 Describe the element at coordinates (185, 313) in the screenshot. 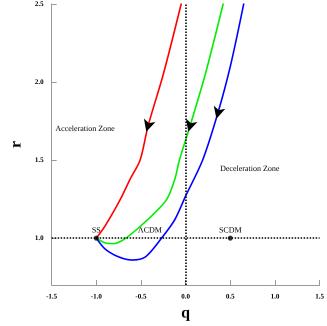

I see `x-axis-title: q` at that location.